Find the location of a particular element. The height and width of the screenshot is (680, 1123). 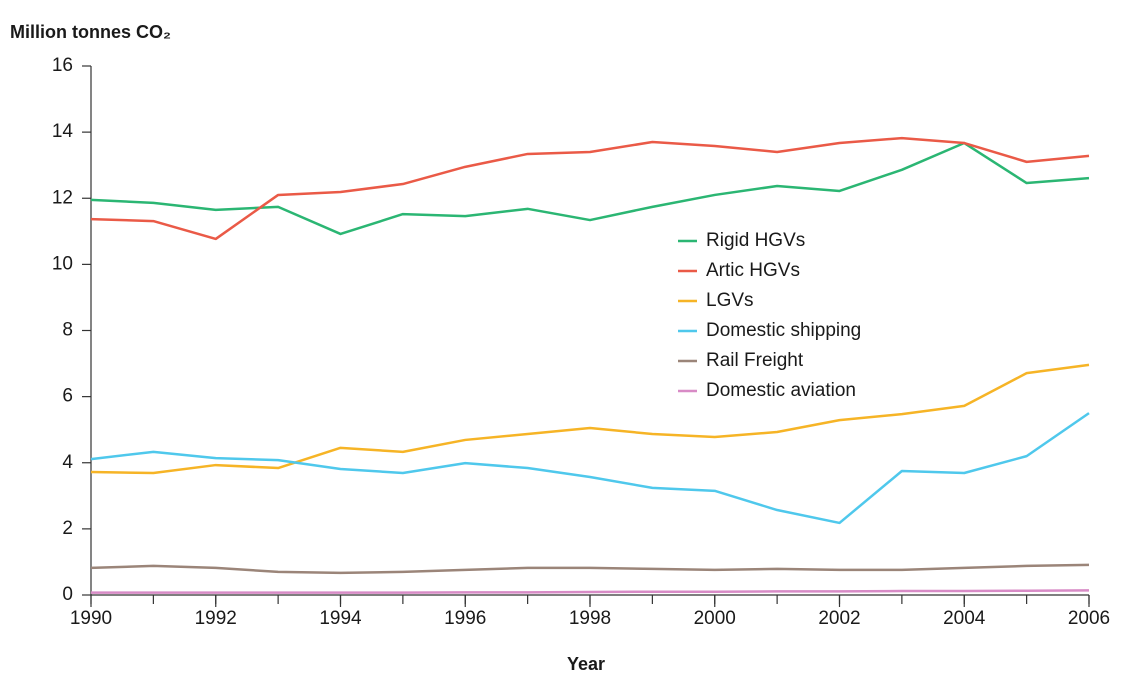

y-tick-label: 16 is located at coordinates (62, 65).